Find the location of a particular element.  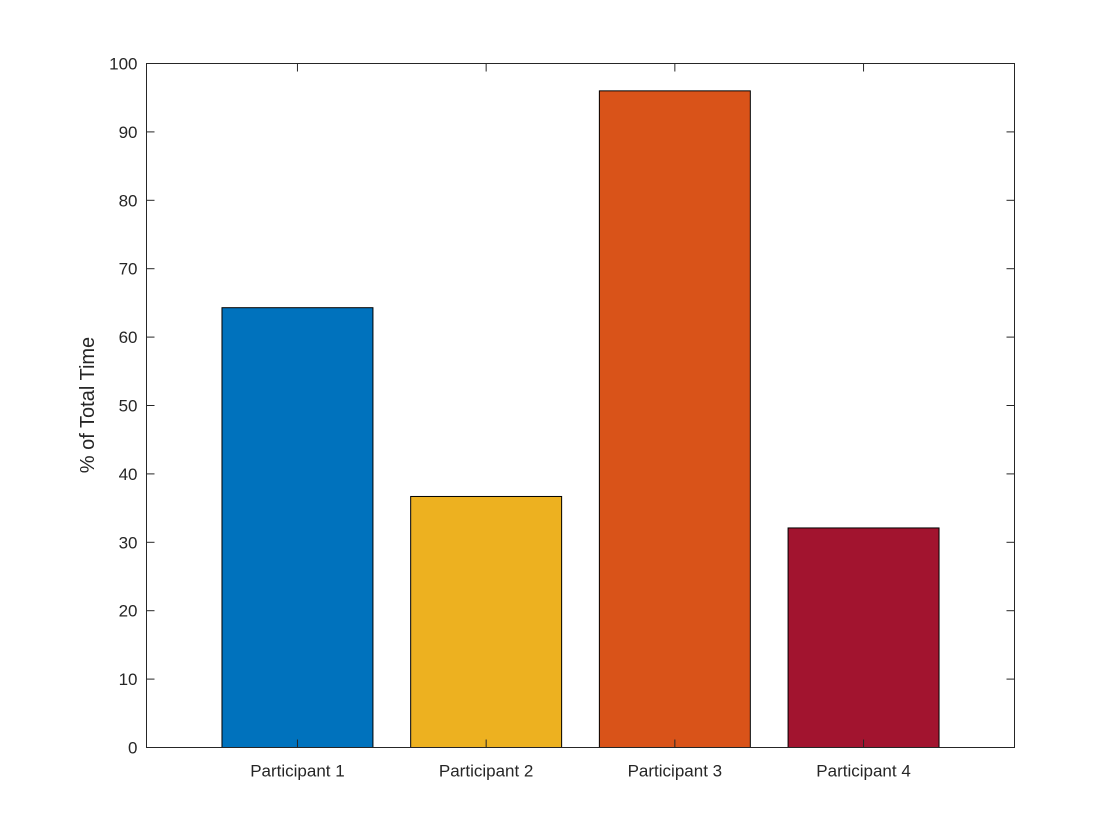

y-tick-label-20: 20 is located at coordinates (128, 611).